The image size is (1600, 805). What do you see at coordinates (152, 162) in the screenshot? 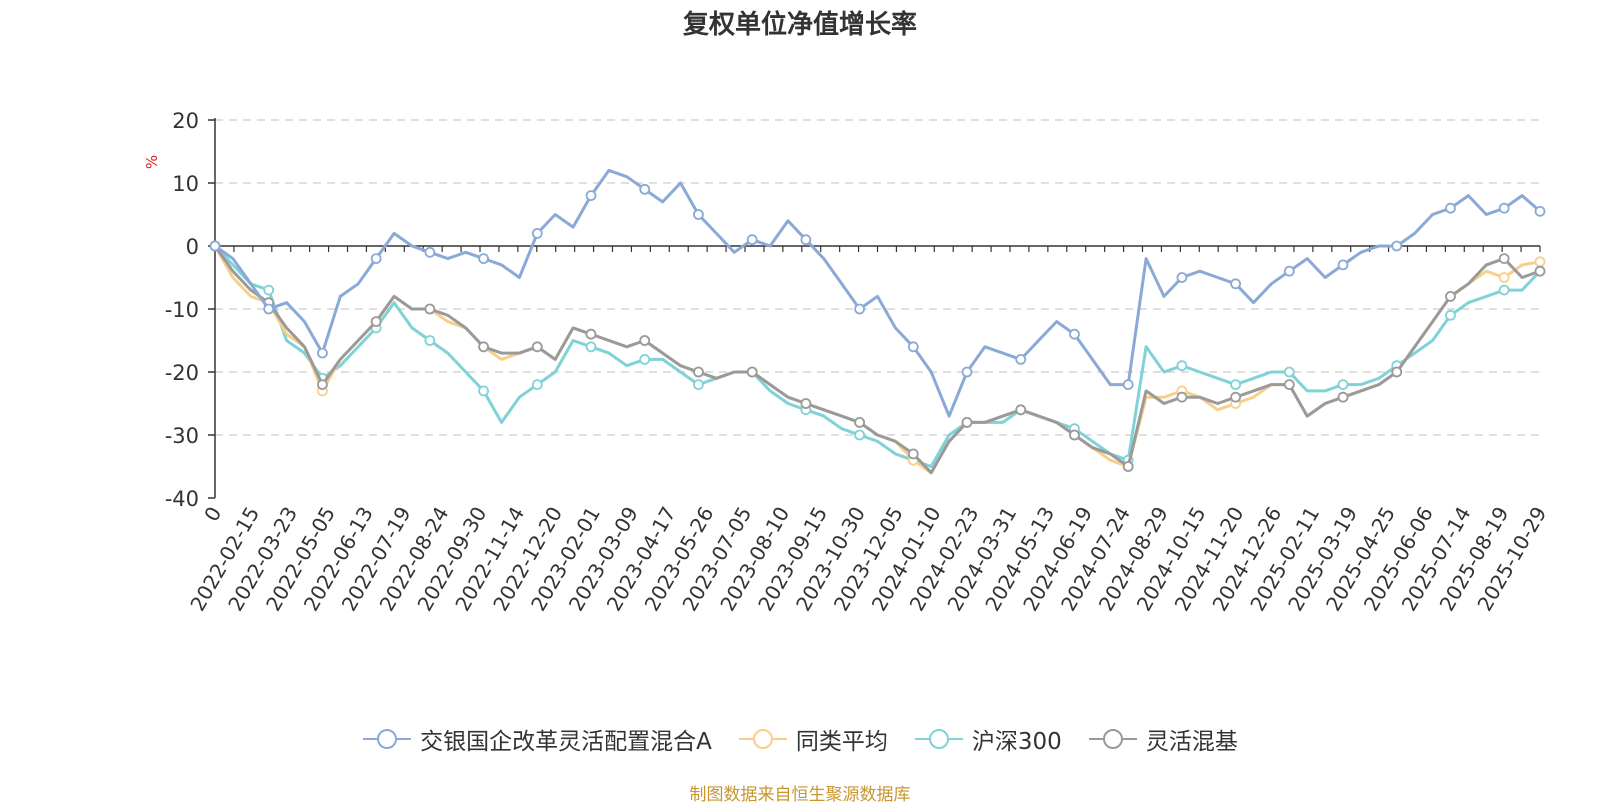
I see `y-axis-unit-label: %` at bounding box center [152, 162].